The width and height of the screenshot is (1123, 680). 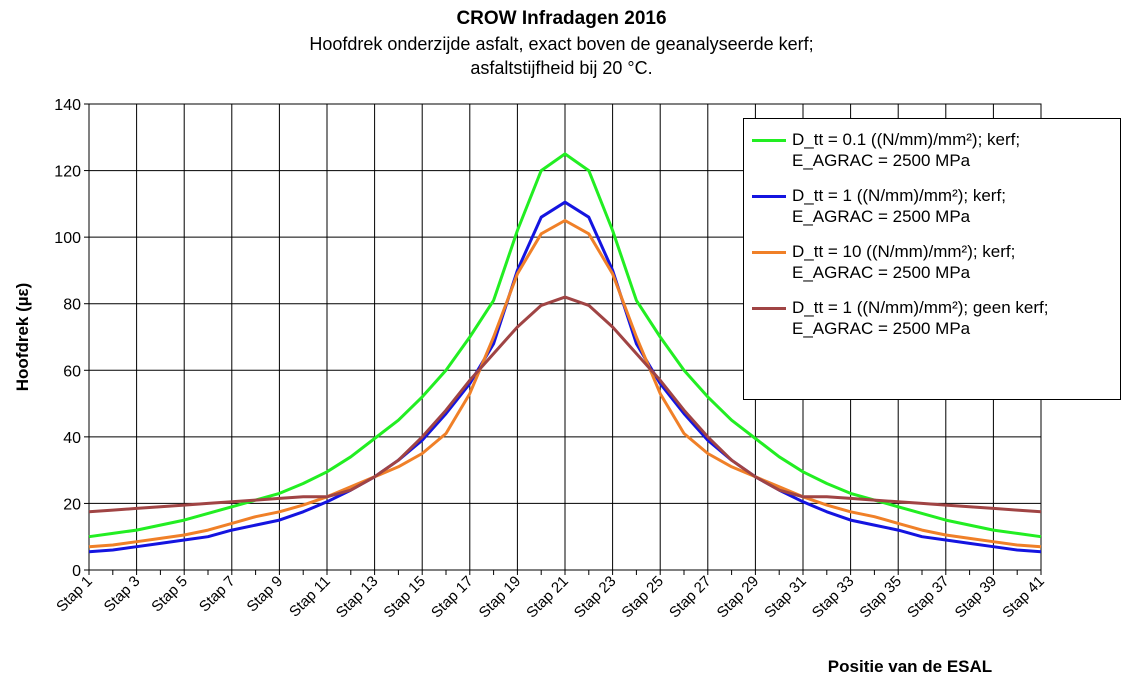 What do you see at coordinates (76, 571) in the screenshot?
I see `y-tick-label: 0` at bounding box center [76, 571].